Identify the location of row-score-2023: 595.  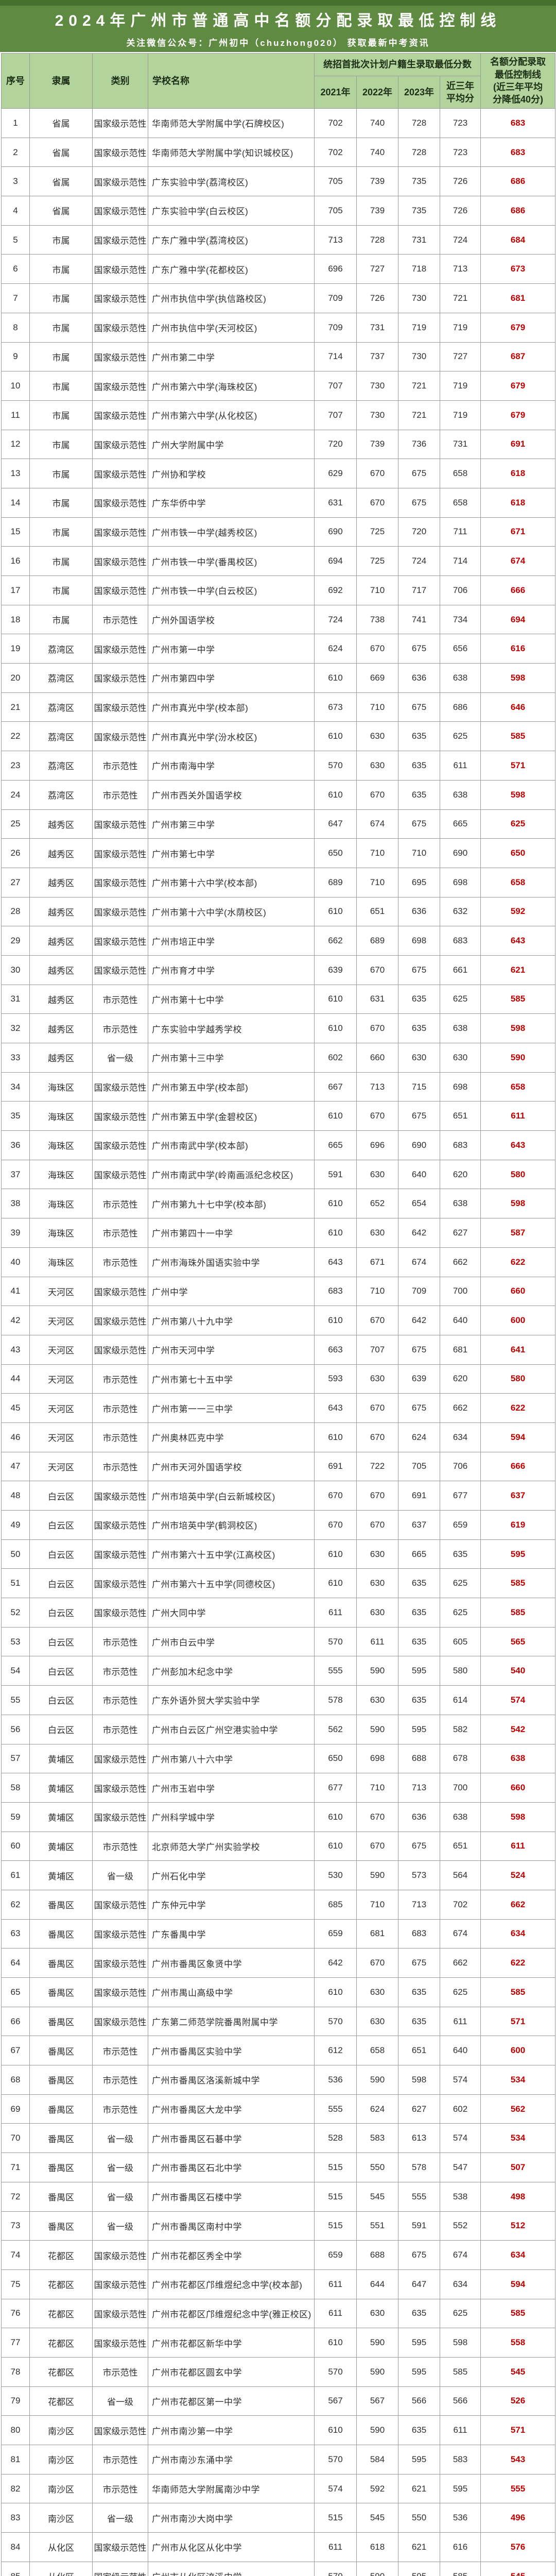
(419, 2568).